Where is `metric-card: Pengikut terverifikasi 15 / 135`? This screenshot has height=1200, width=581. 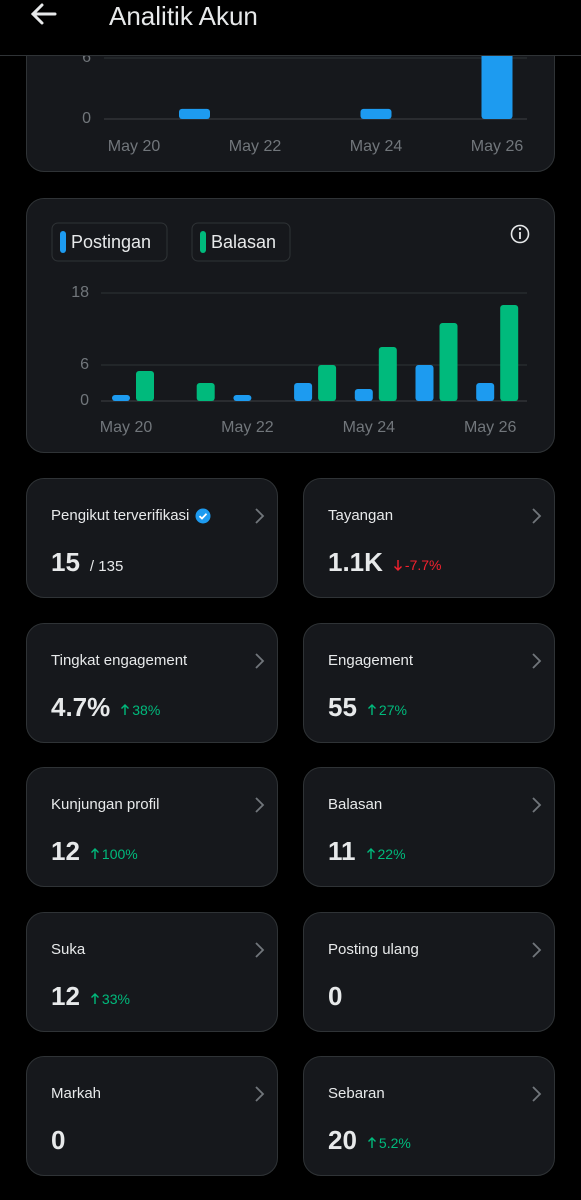
metric-card: Pengikut terverifikasi 15 / 135 is located at coordinates (152, 538).